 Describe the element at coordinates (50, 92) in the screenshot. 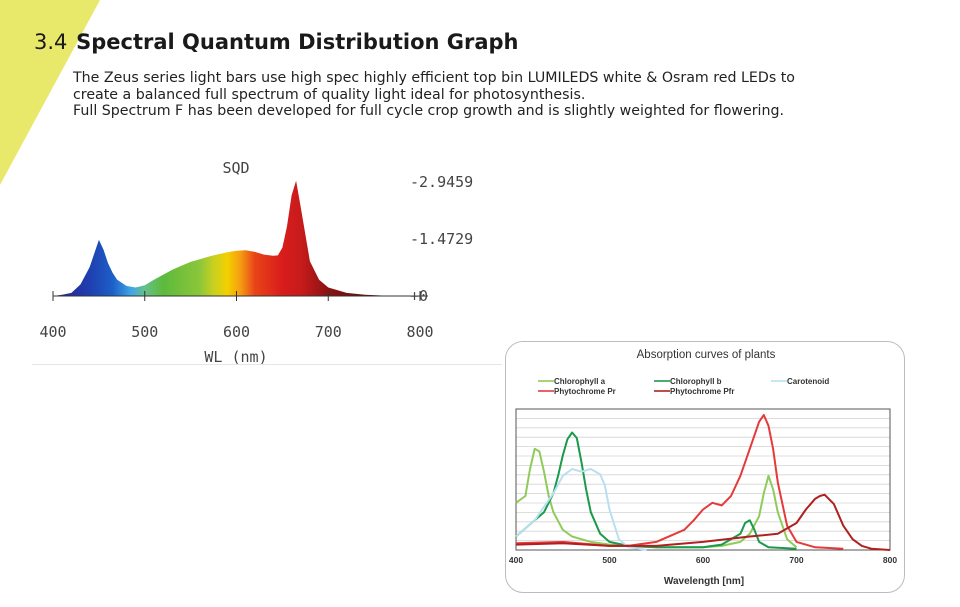

I see `yellow-corner-accent` at that location.